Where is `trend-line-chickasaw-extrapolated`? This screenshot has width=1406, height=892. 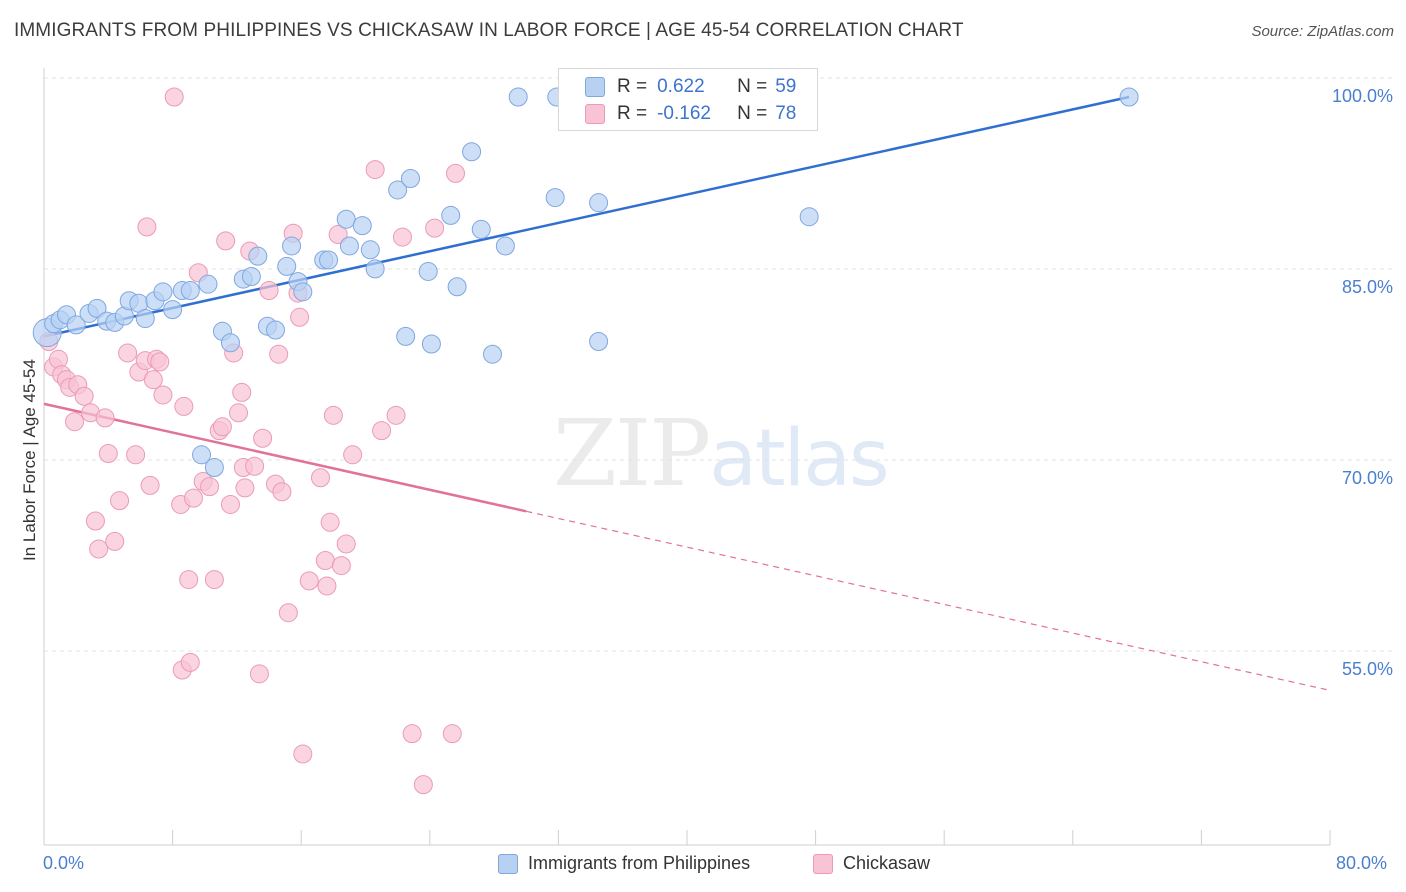
trend-line-chickasaw-extrapolated is located at coordinates (928, 600).